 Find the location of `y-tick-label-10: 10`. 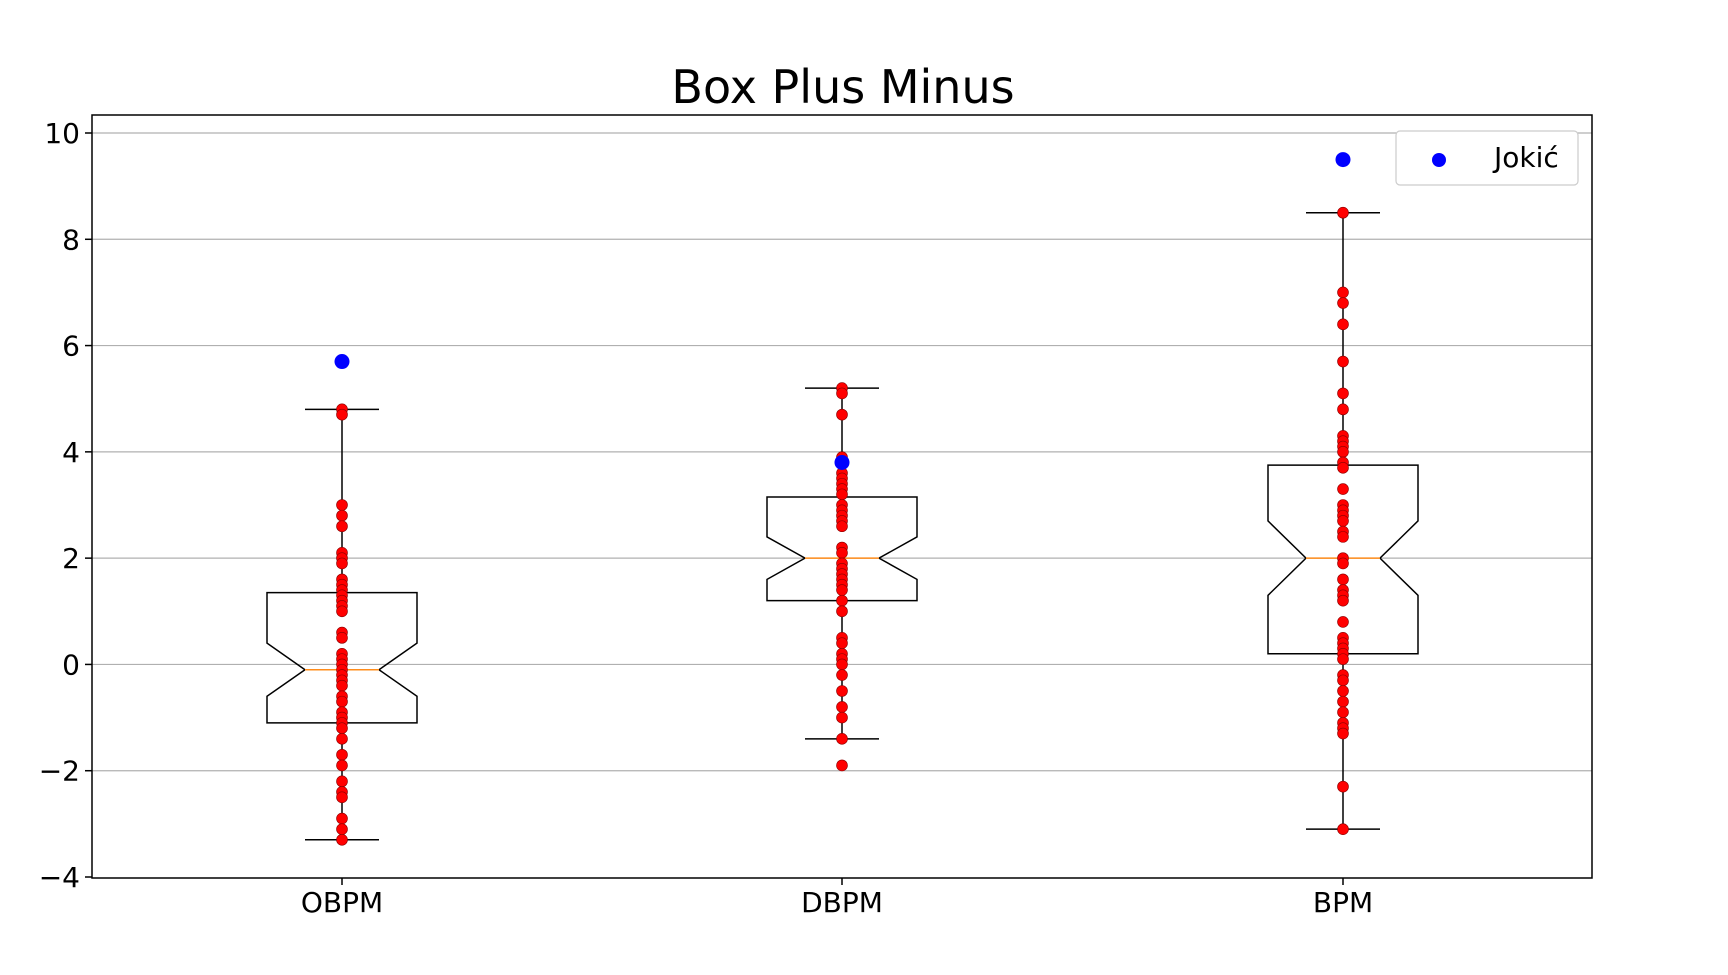

y-tick-label-10: 10 is located at coordinates (62, 133).